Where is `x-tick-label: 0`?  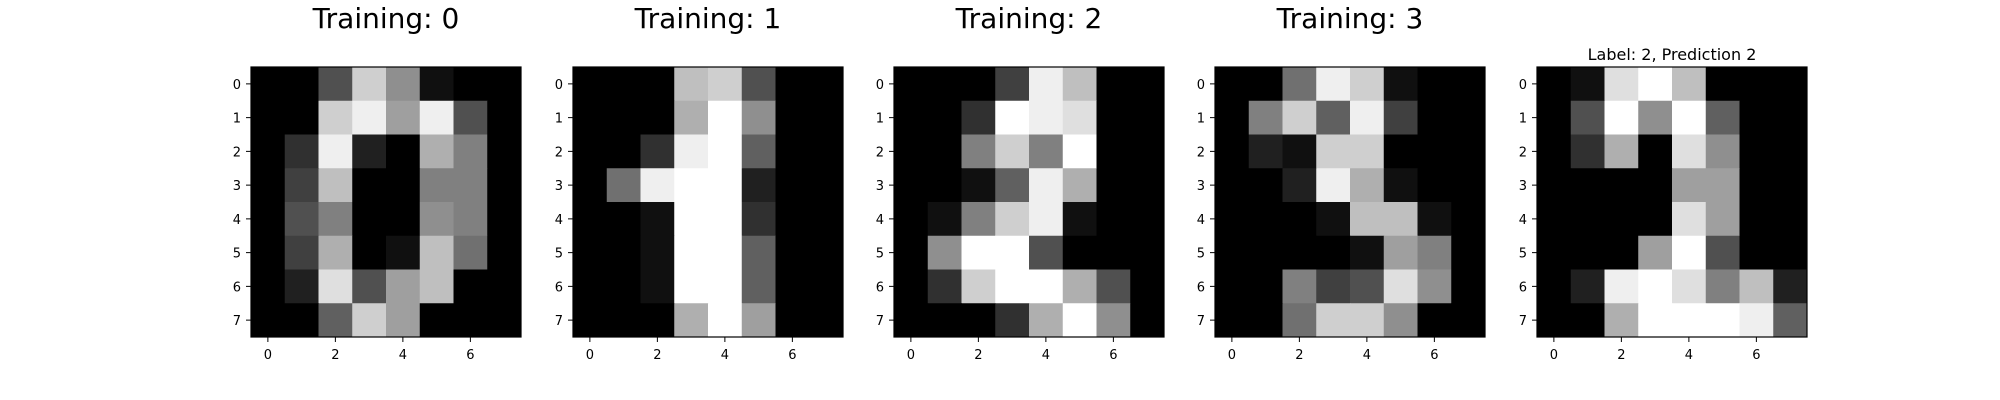 x-tick-label: 0 is located at coordinates (1554, 355).